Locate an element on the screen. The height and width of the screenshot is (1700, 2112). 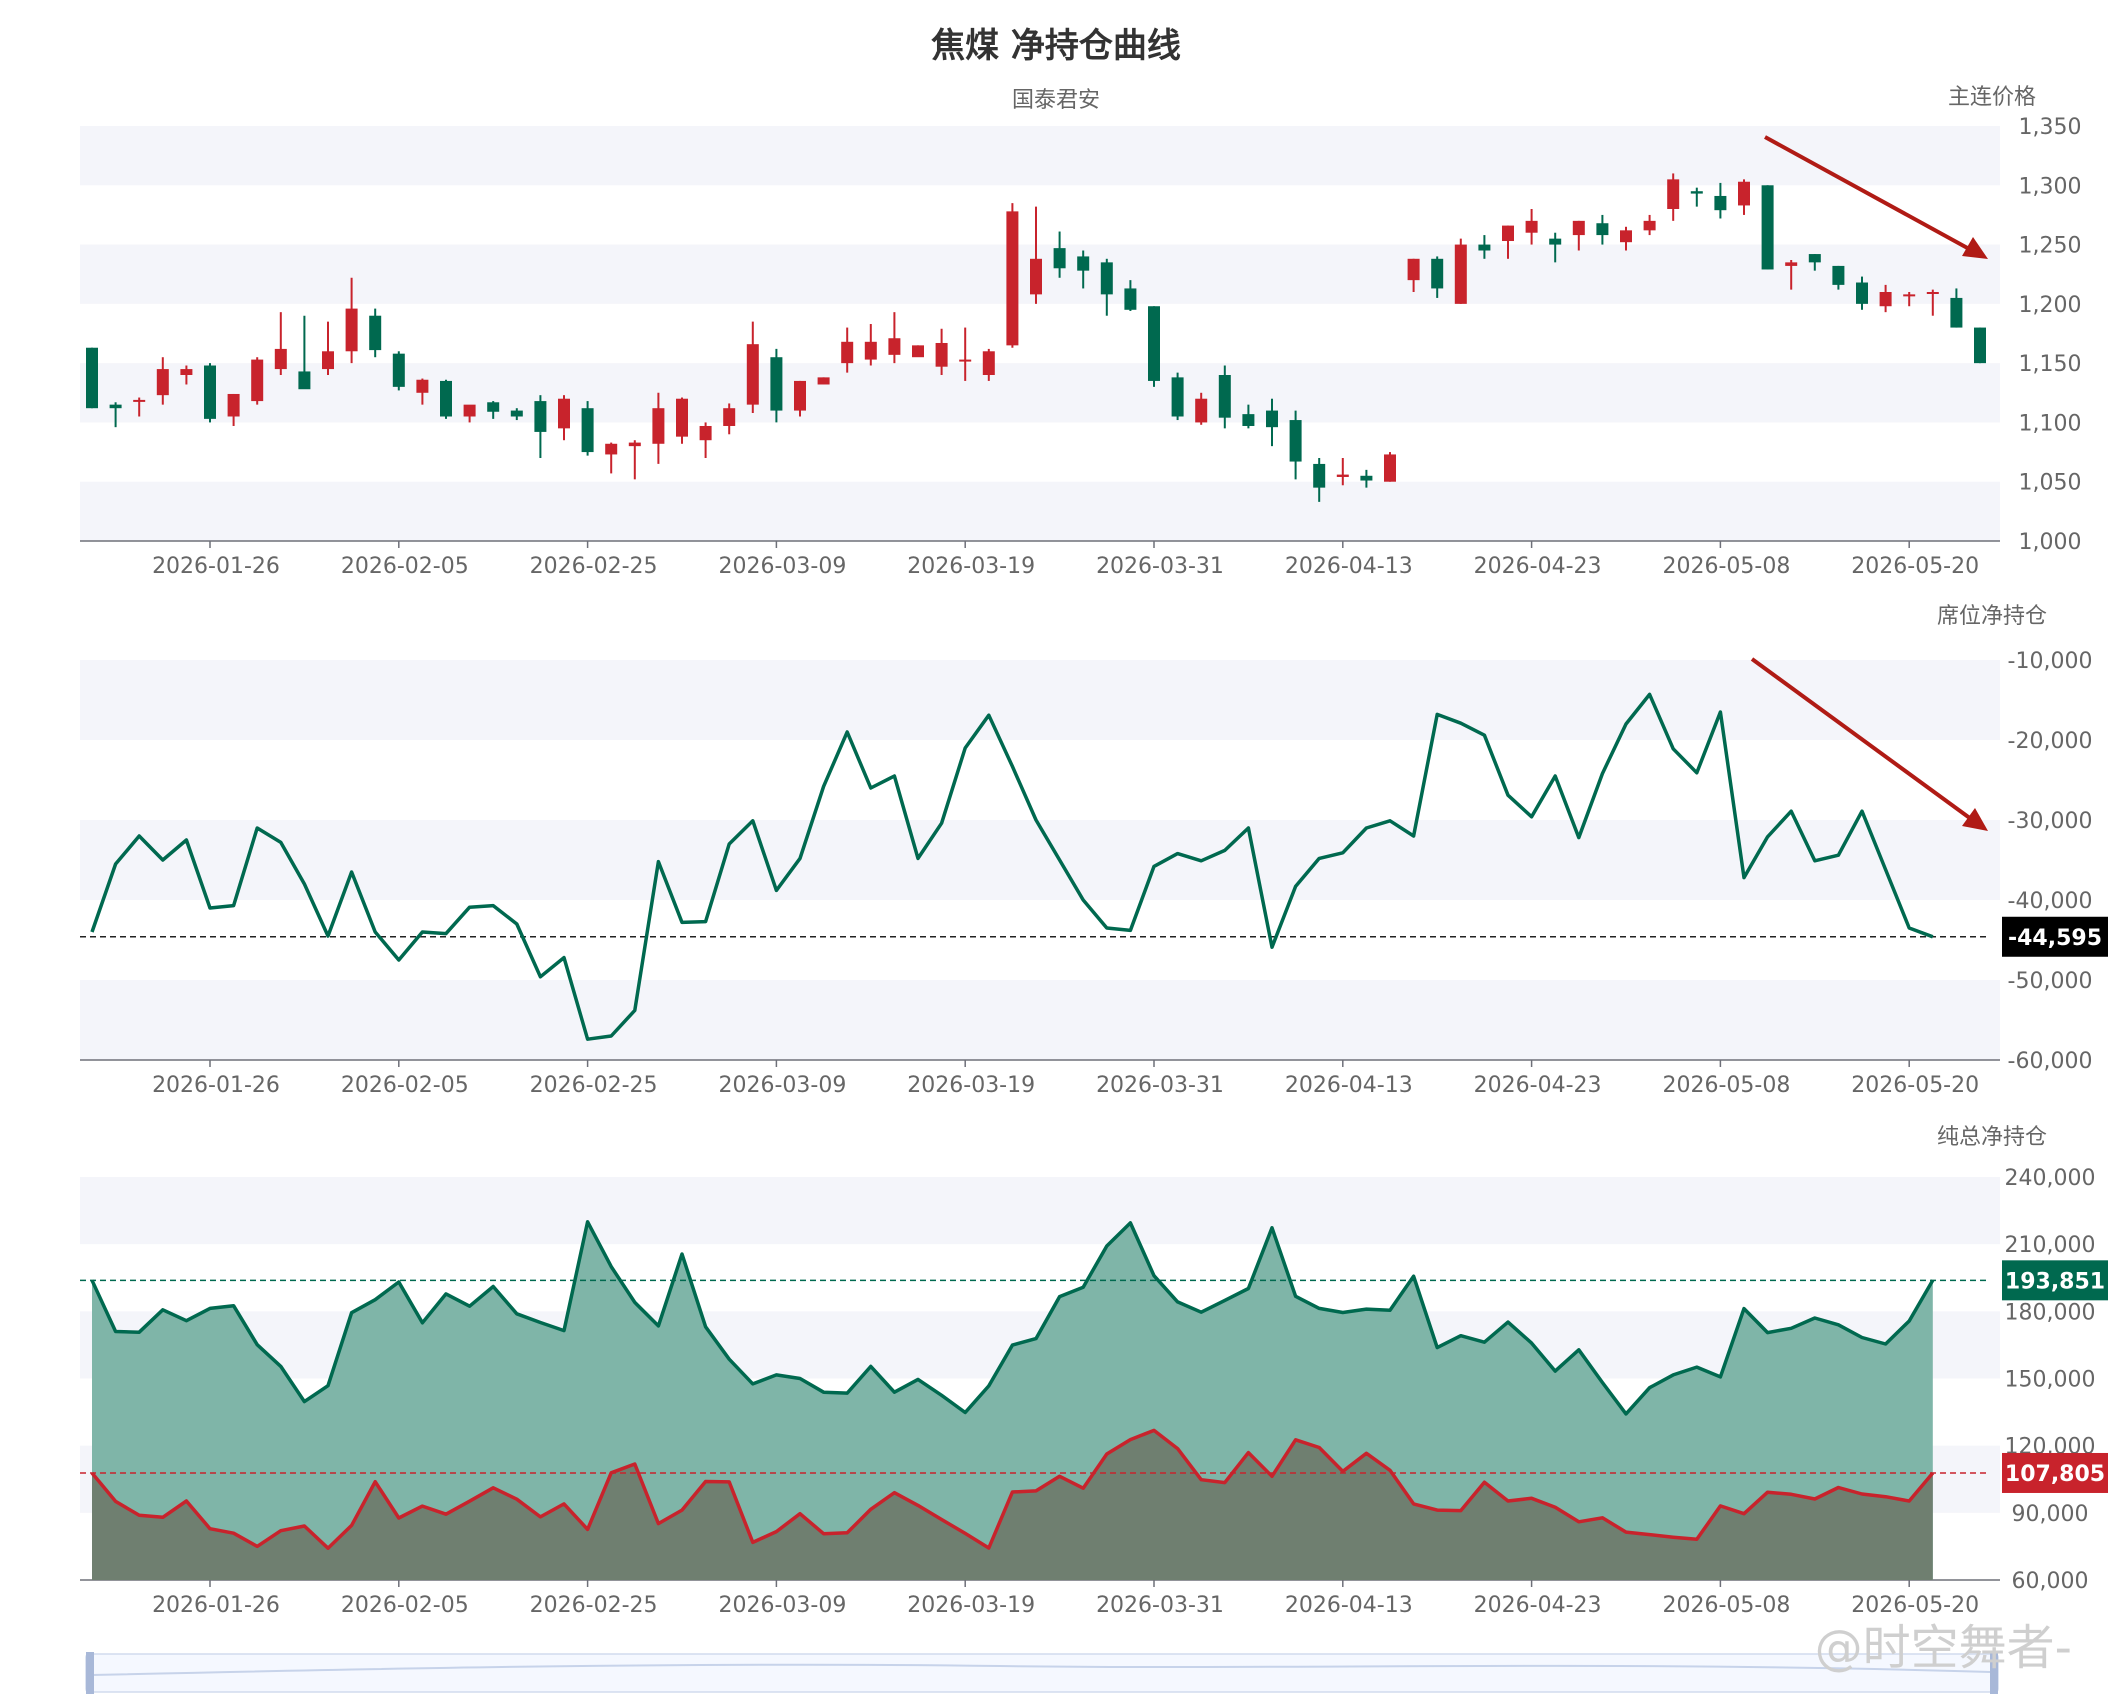
y-tick-label: 1,000 is located at coordinates (2050, 542).